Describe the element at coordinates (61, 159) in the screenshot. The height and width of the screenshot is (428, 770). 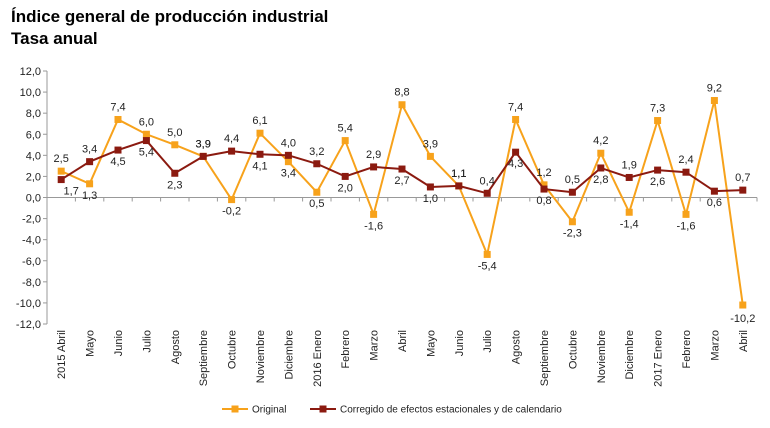
I see `data-label-original: 2,5` at that location.